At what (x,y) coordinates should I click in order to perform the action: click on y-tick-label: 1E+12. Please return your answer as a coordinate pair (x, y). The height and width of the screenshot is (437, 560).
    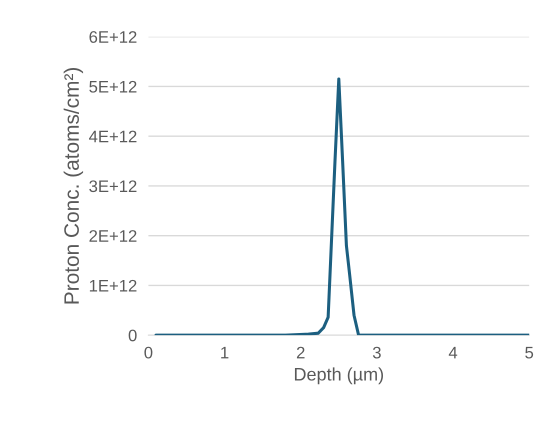
    Looking at the image, I should click on (113, 286).